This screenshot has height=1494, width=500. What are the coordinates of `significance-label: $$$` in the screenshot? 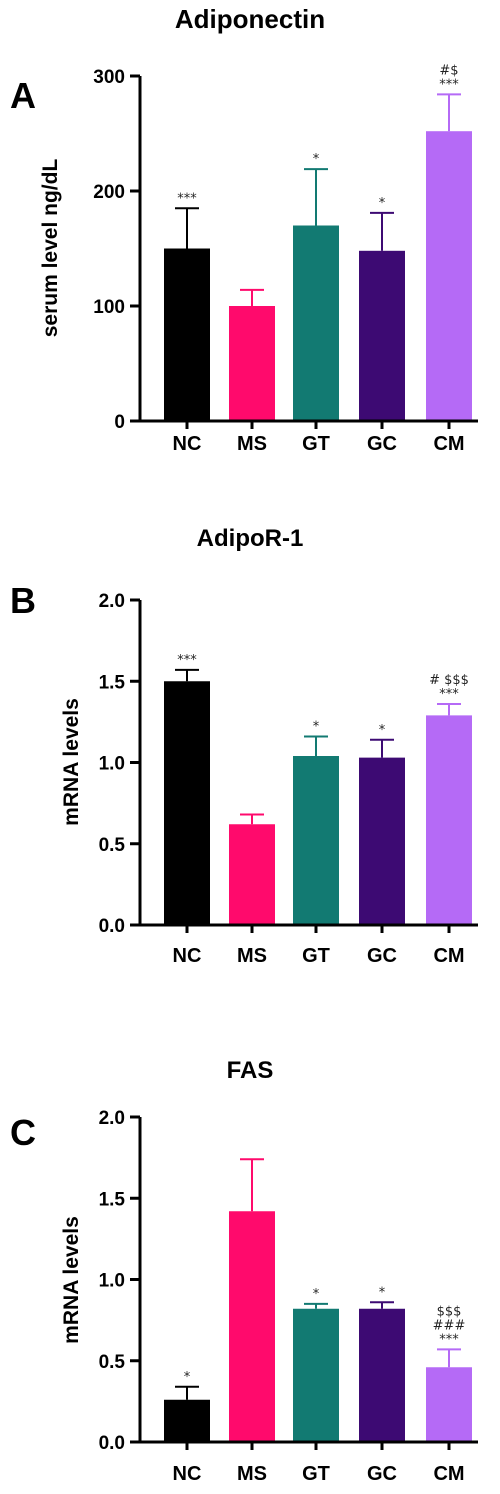 It's located at (449, 1311).